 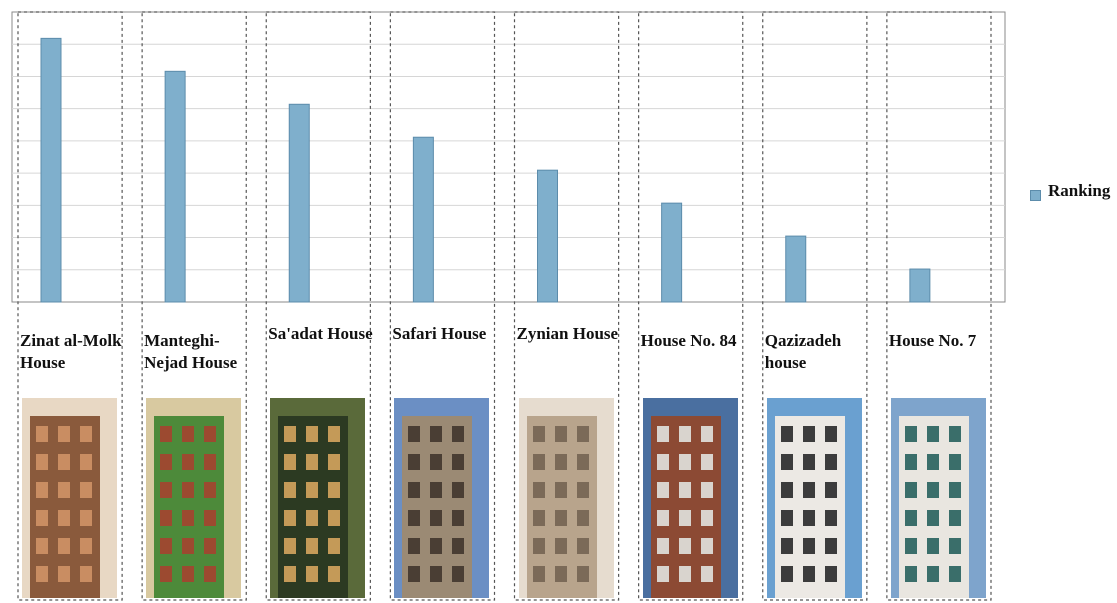 I want to click on house-photo-qazizadeh-house-modern, so click(x=814, y=498).